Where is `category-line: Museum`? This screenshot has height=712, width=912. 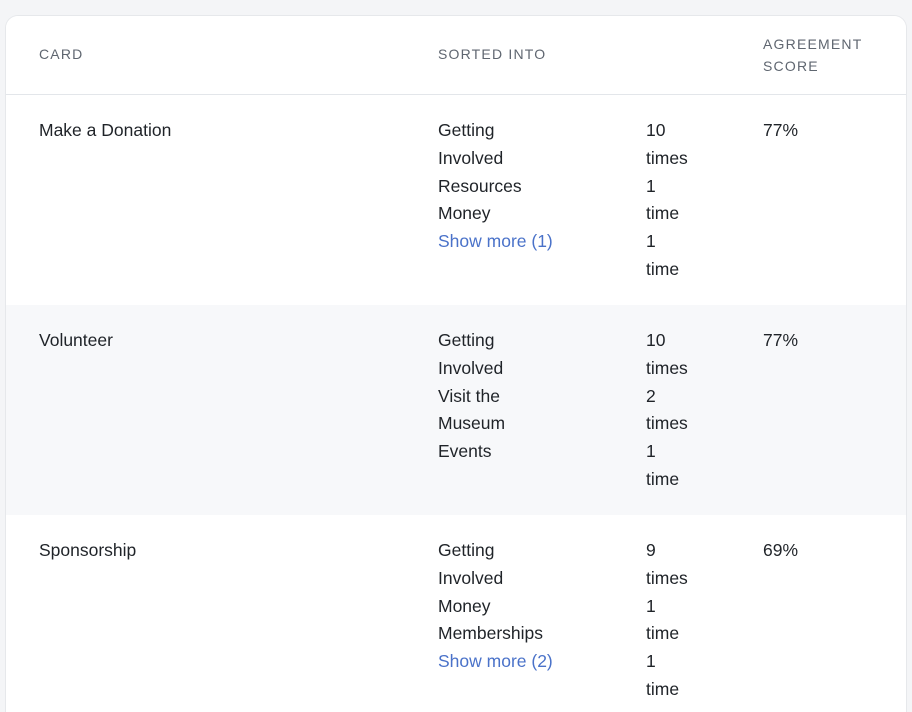 category-line: Museum is located at coordinates (472, 423).